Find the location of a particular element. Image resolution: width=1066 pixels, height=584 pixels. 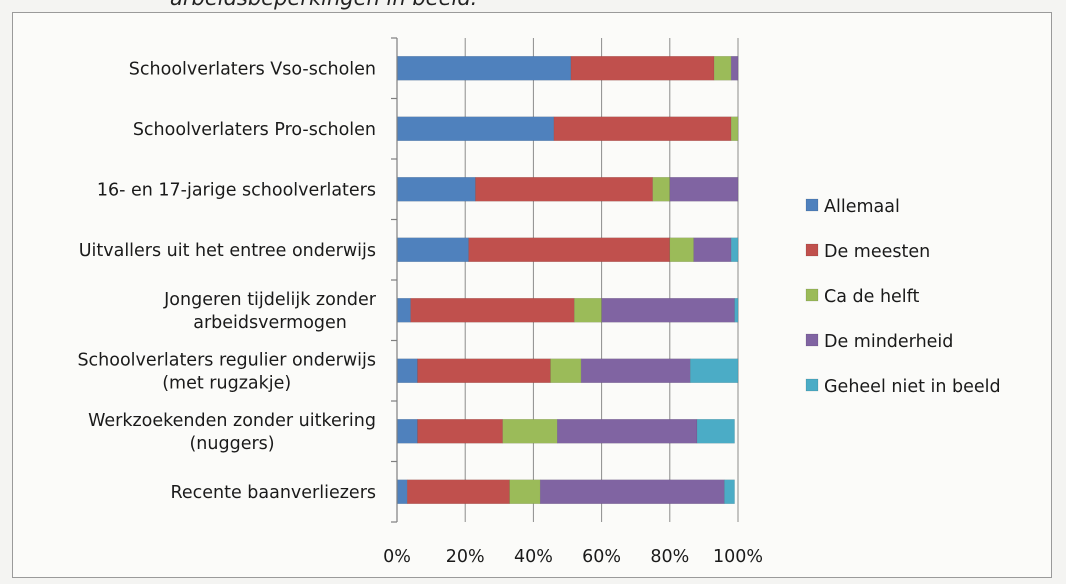

x-tick-label: 0% is located at coordinates (397, 557).